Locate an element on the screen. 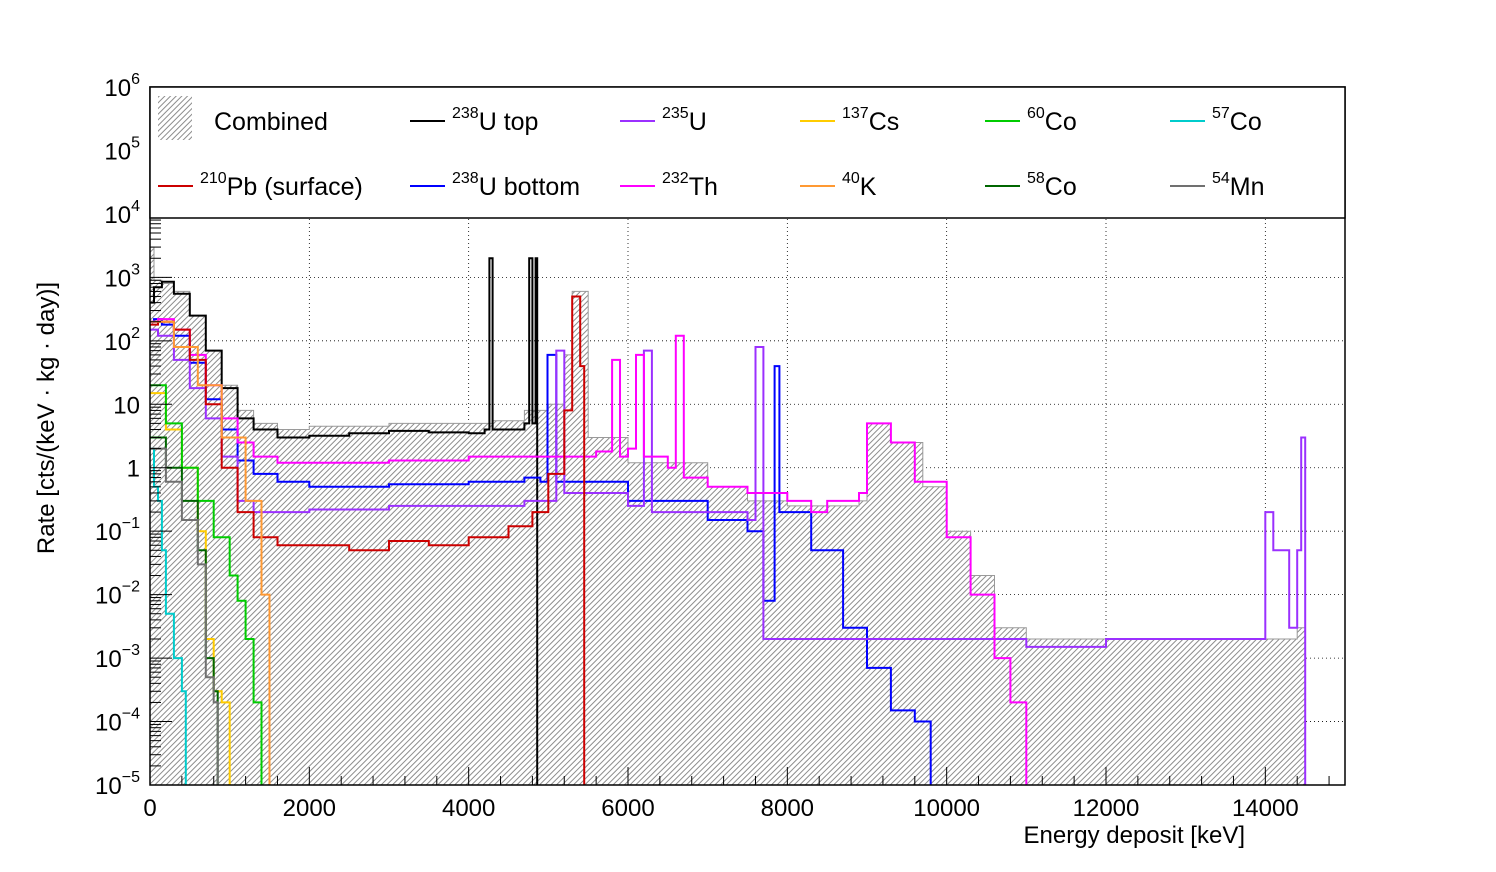 This screenshot has width=1496, height=872. legend-label-235-u: 235U is located at coordinates (684, 120).